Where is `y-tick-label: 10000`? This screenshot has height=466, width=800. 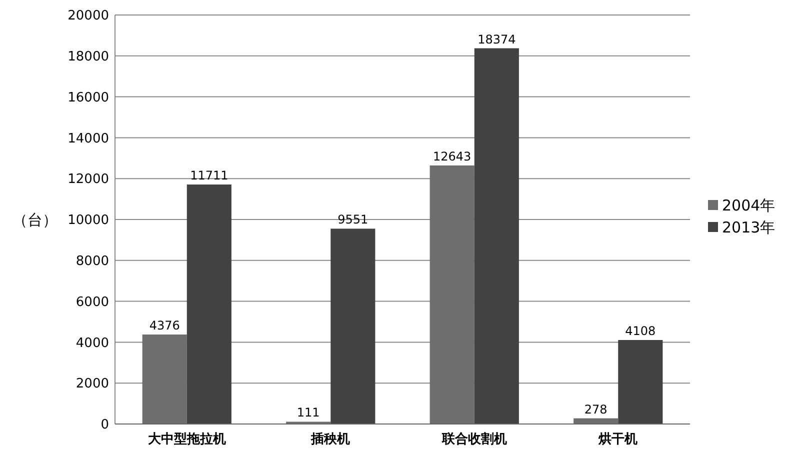
y-tick-label: 10000 is located at coordinates (88, 220).